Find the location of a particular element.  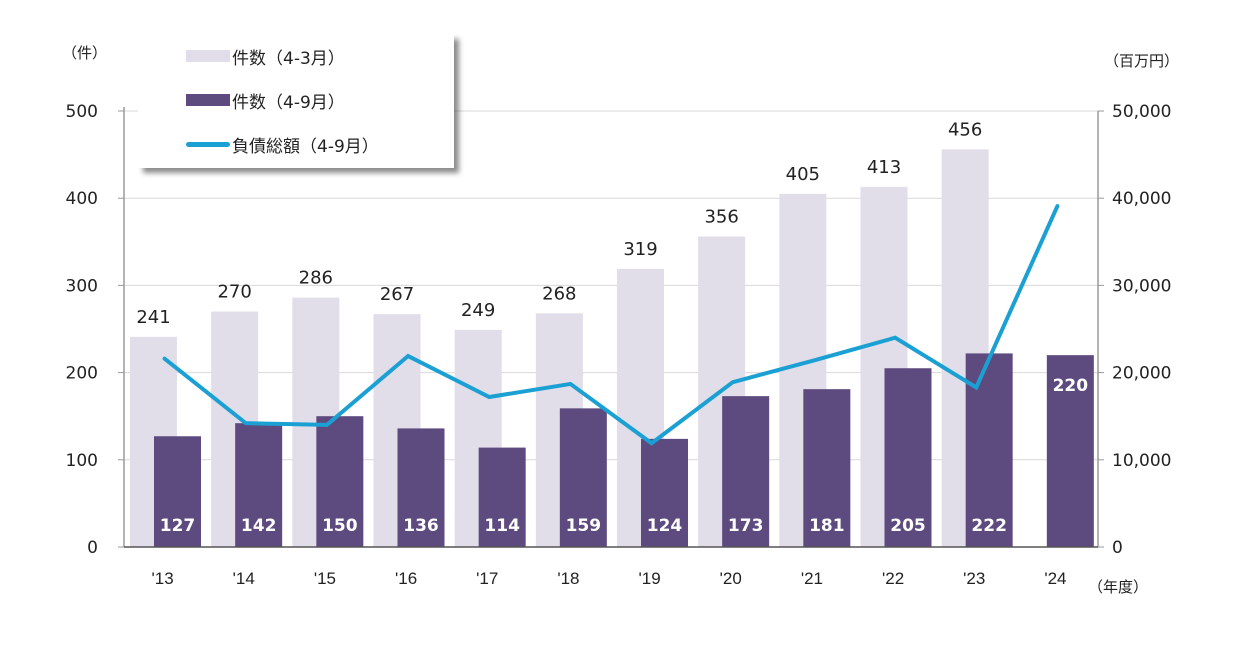

data-label-half-year: 114 is located at coordinates (502, 526).